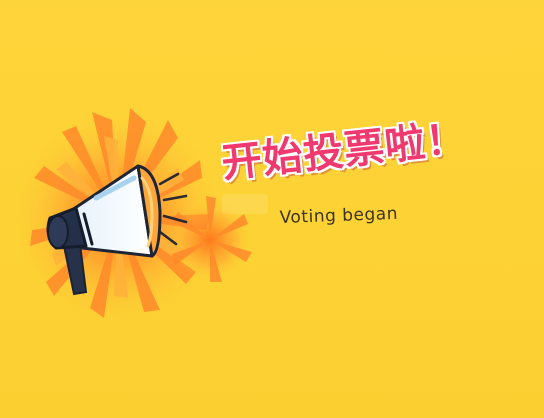  Describe the element at coordinates (339, 215) in the screenshot. I see `subline-text: Voting began` at that location.